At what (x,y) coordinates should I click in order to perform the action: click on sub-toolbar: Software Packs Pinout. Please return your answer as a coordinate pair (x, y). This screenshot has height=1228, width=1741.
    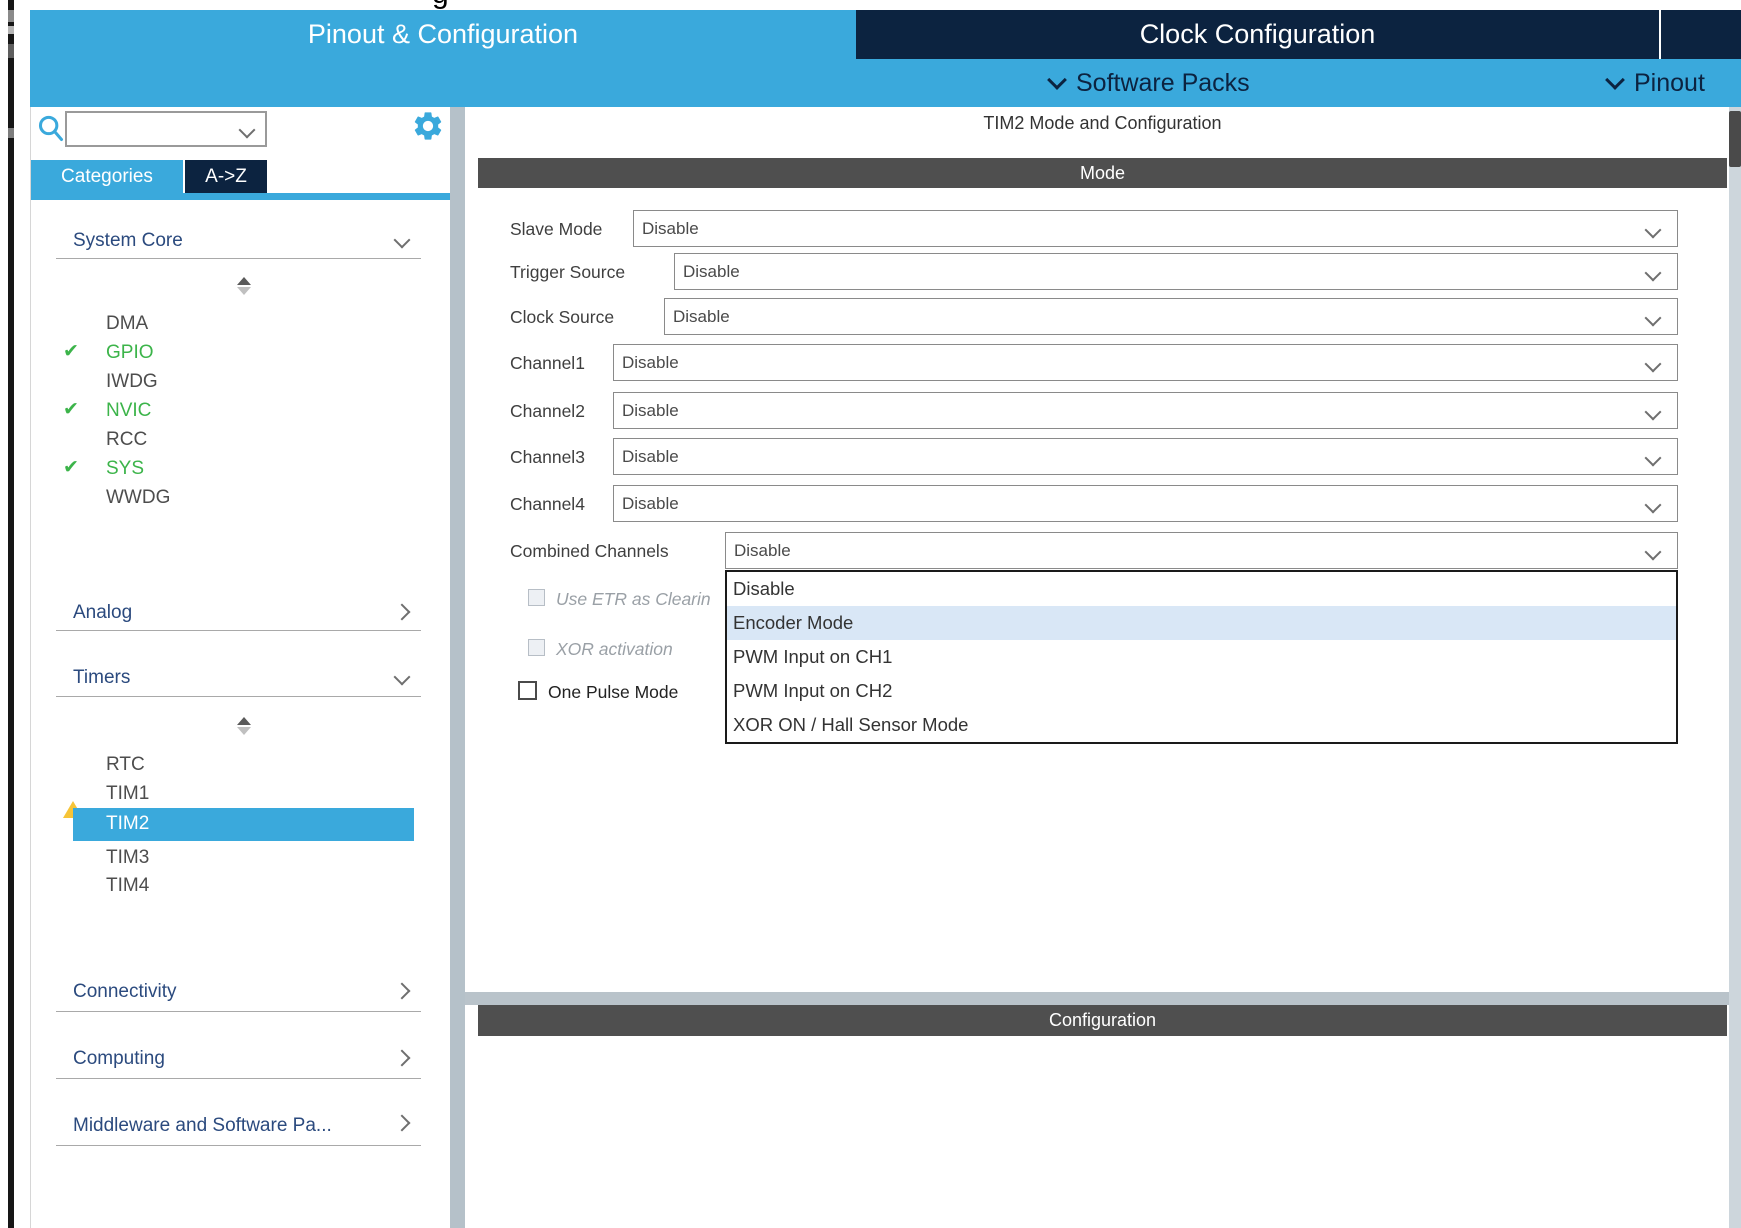
    Looking at the image, I should click on (885, 83).